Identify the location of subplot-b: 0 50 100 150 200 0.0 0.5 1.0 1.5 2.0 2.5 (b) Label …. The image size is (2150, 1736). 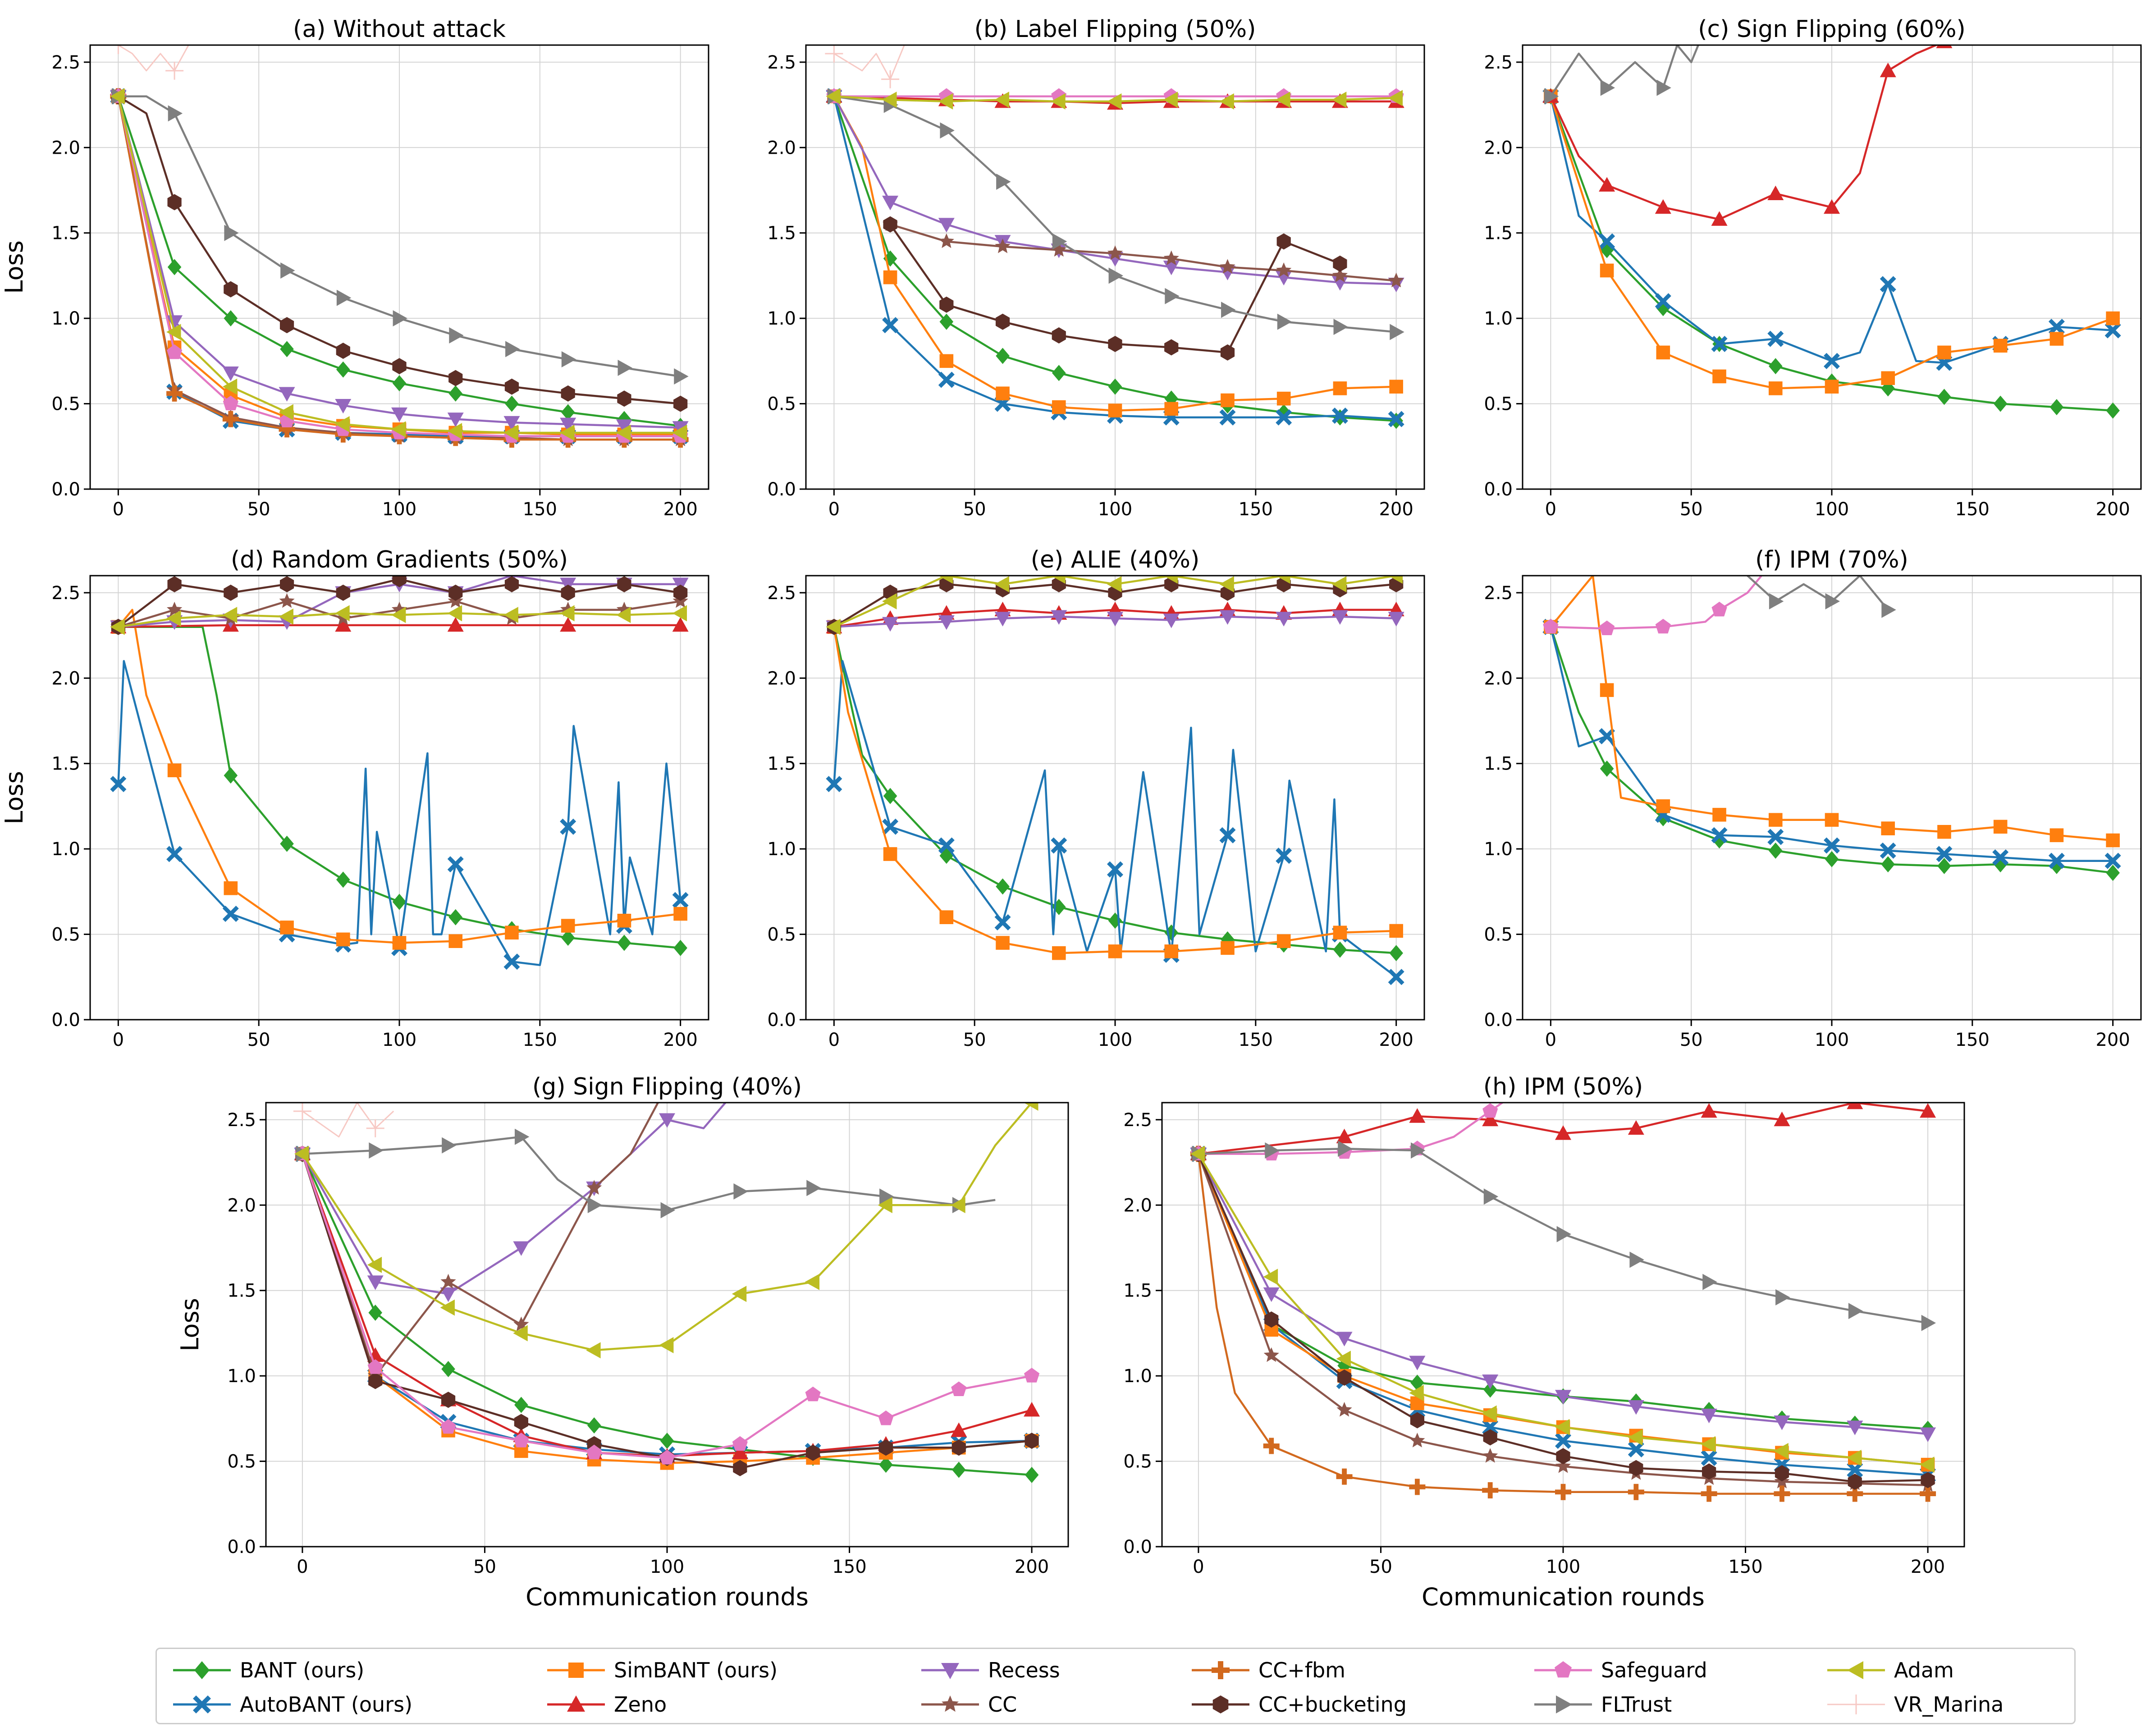
(1096, 268).